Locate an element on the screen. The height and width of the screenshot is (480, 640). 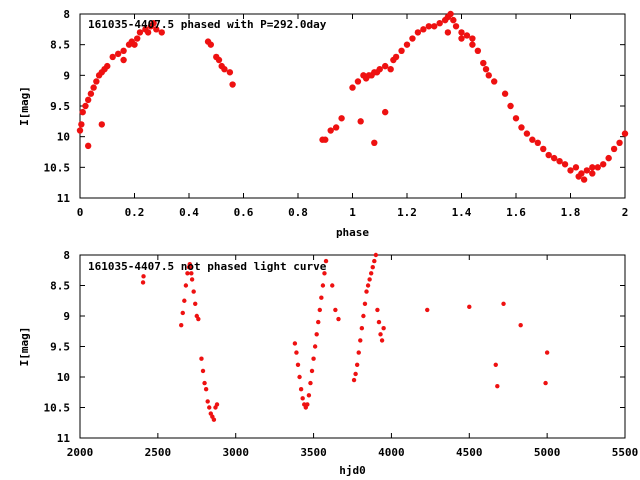
y-tick-label: 9 is located at coordinates (66, 75).